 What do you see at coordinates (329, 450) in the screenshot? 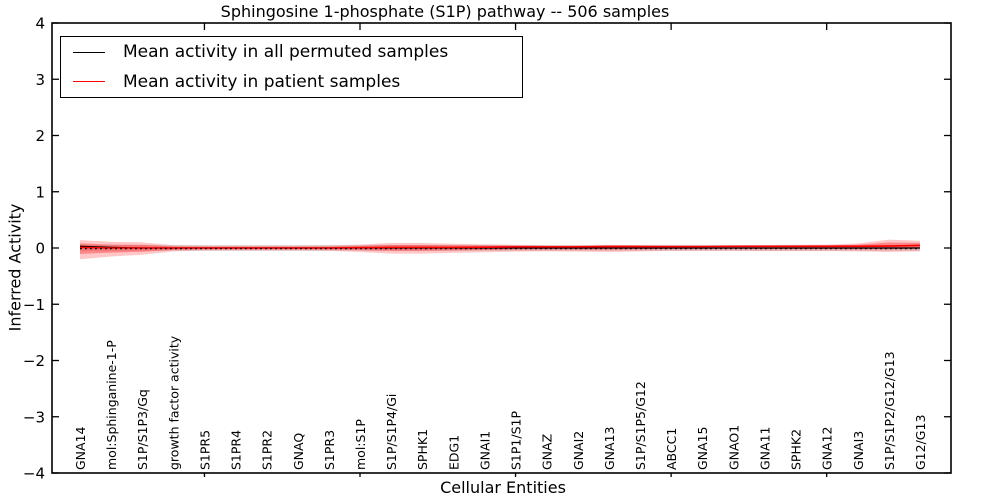
I see `x-category-label: S1PR3` at bounding box center [329, 450].